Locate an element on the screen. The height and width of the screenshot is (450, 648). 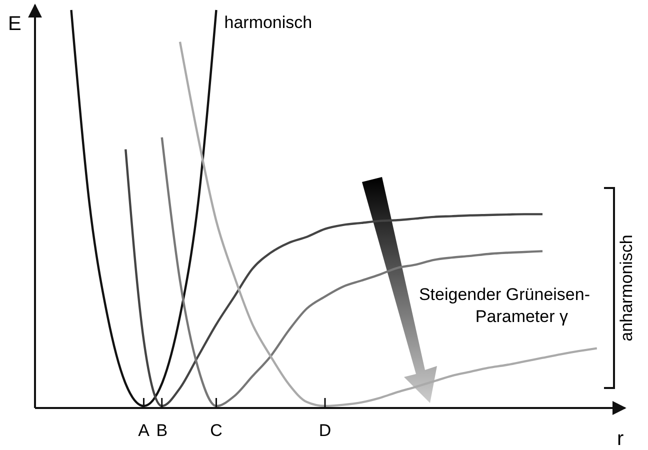
y-axis-title: E is located at coordinates (15, 24).